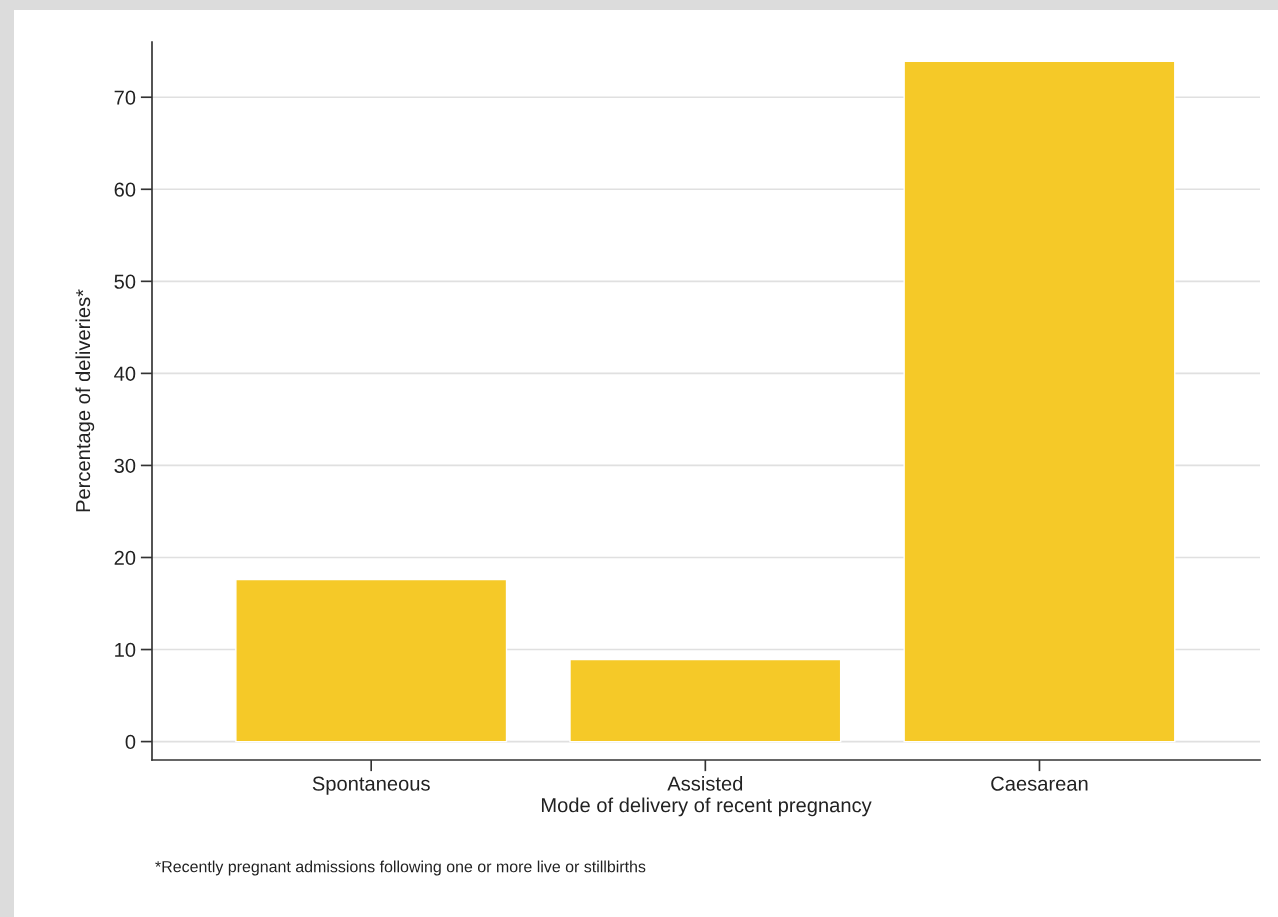  What do you see at coordinates (130, 742) in the screenshot?
I see `y-tick-label: 0` at bounding box center [130, 742].